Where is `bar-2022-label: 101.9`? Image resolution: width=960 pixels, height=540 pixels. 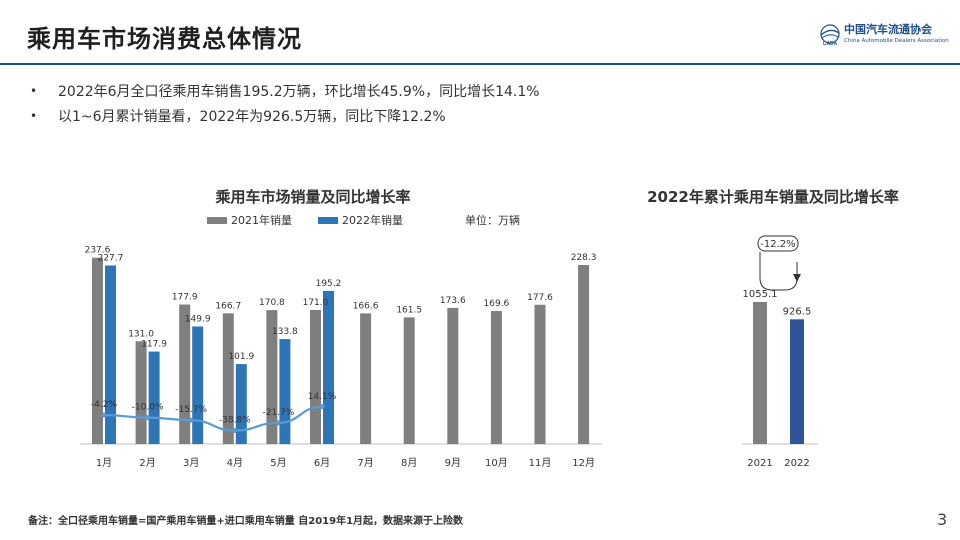 bar-2022-label: 101.9 is located at coordinates (241, 357).